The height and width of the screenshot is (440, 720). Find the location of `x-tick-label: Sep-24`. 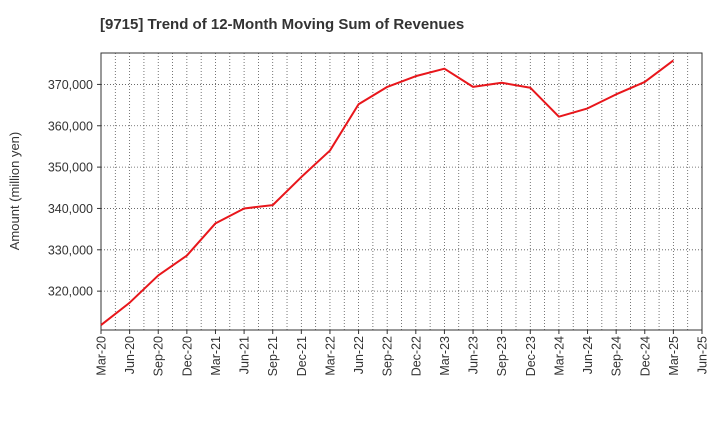

x-tick-label: Sep-24 is located at coordinates (617, 356).